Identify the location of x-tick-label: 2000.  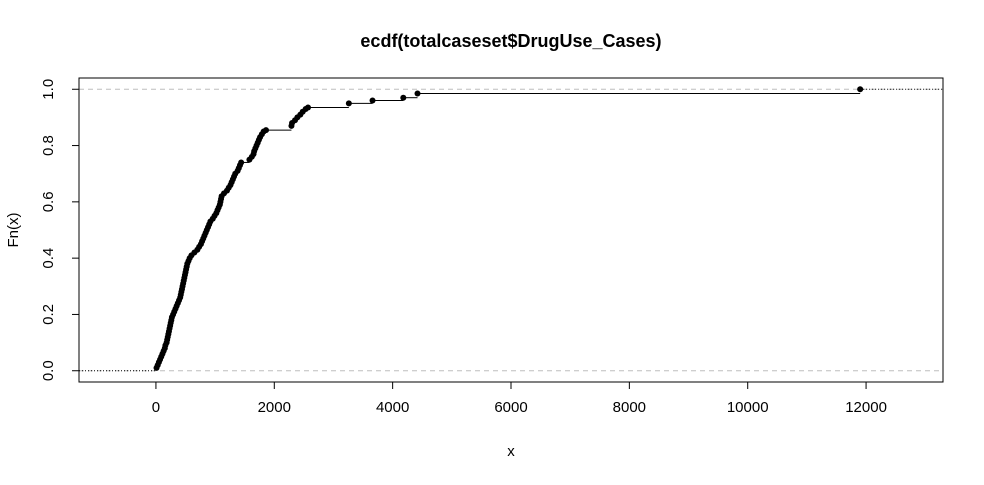
(274, 407).